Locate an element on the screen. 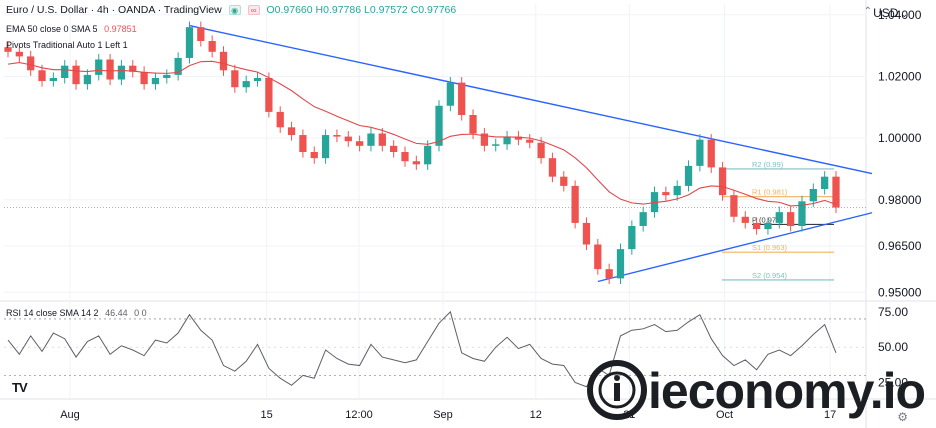  pivots-legend: Pivots Traditional Auto 1 Left 1 is located at coordinates (69, 45).